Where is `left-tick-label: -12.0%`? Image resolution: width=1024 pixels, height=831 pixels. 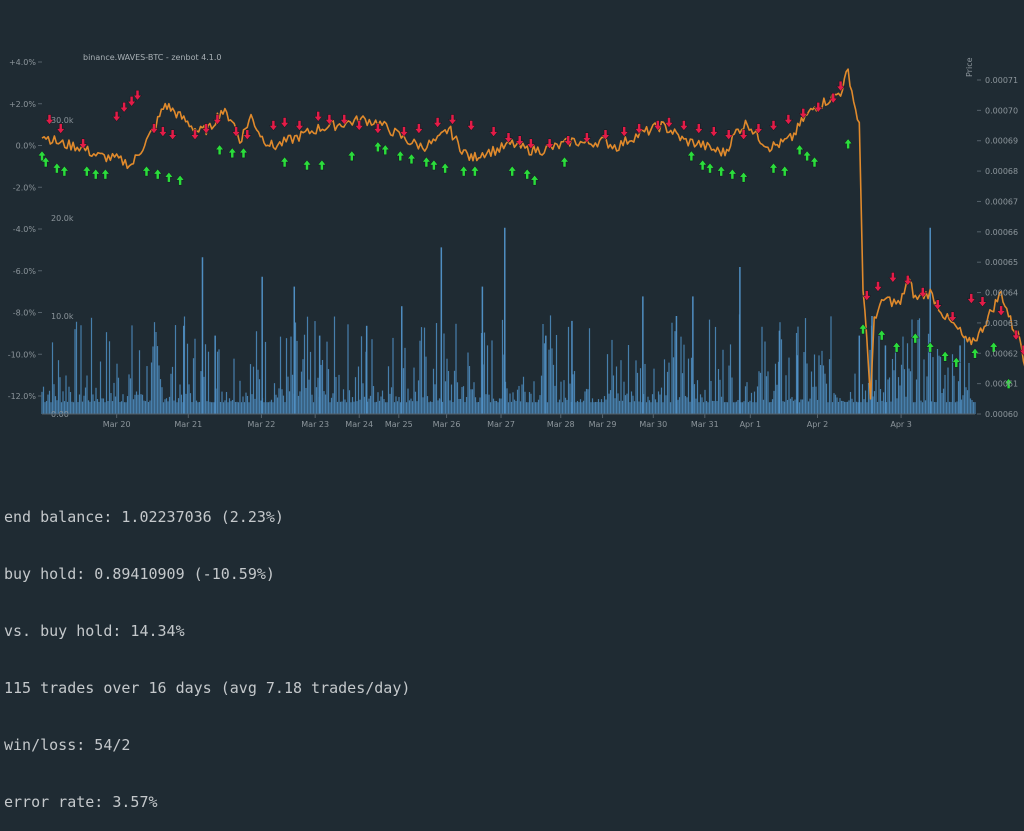 left-tick-label: -12.0% is located at coordinates (22, 396).